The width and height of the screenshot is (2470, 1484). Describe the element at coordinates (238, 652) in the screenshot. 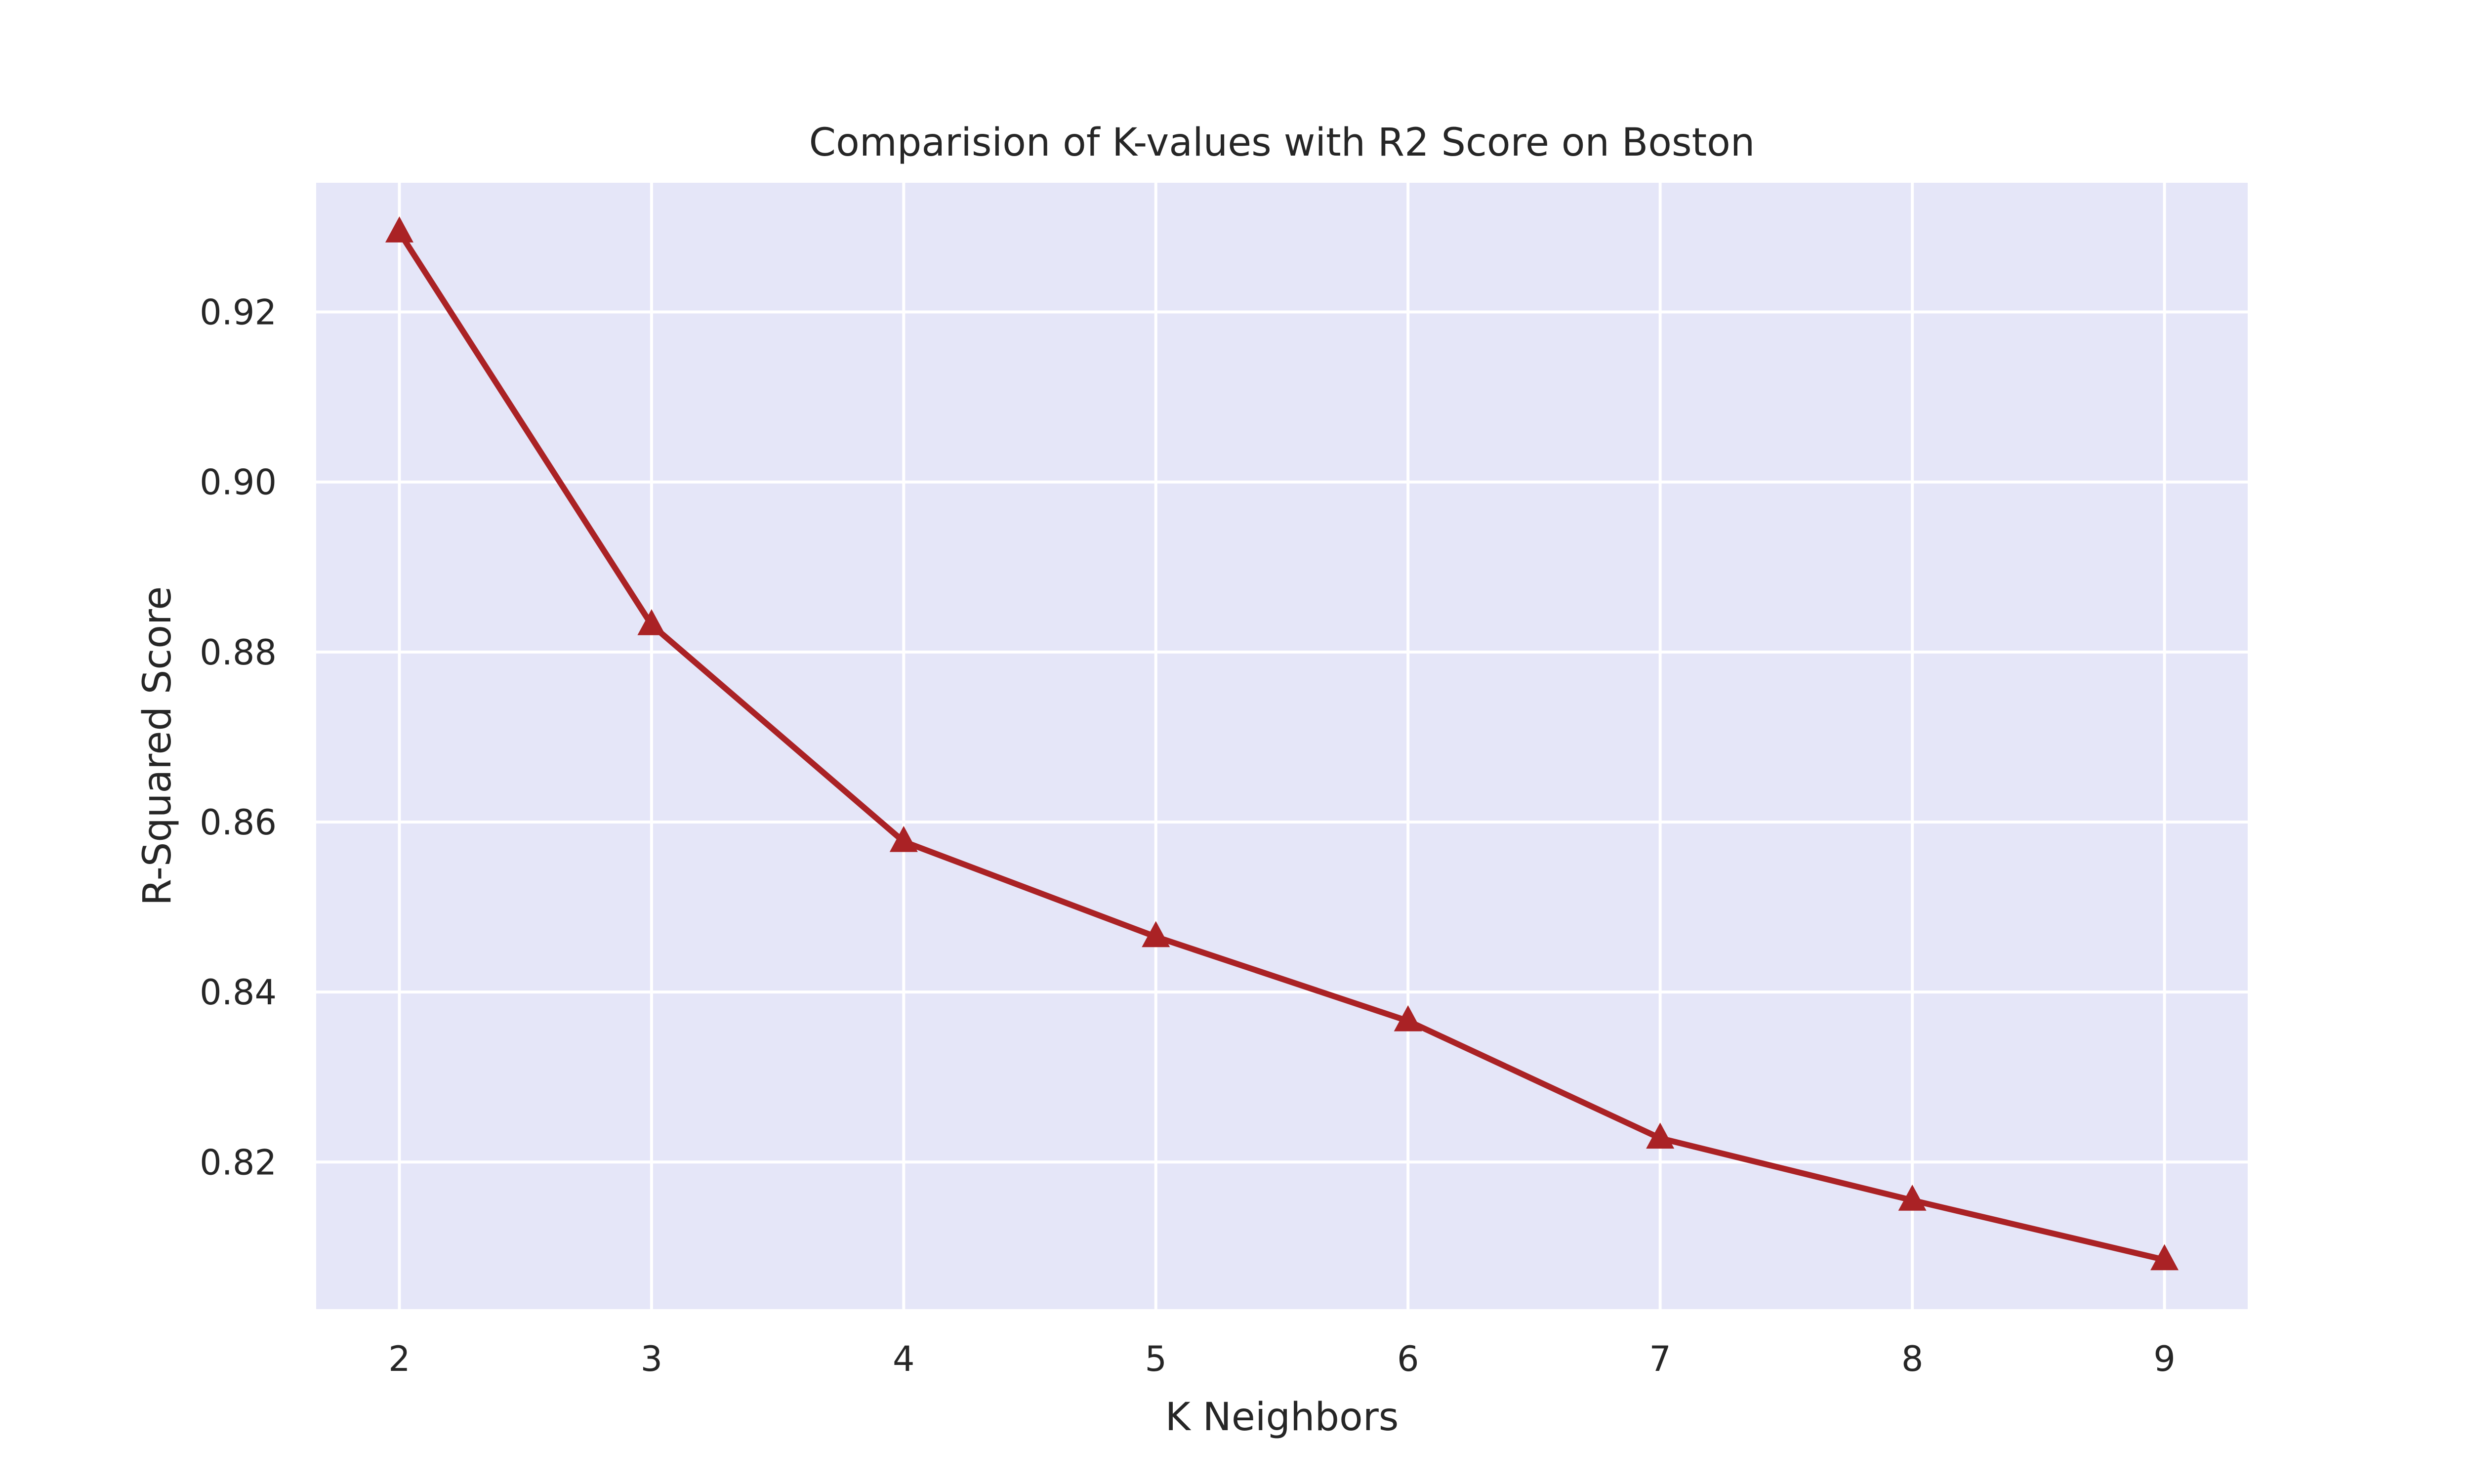

I see `y-tick-label: 0.88` at that location.